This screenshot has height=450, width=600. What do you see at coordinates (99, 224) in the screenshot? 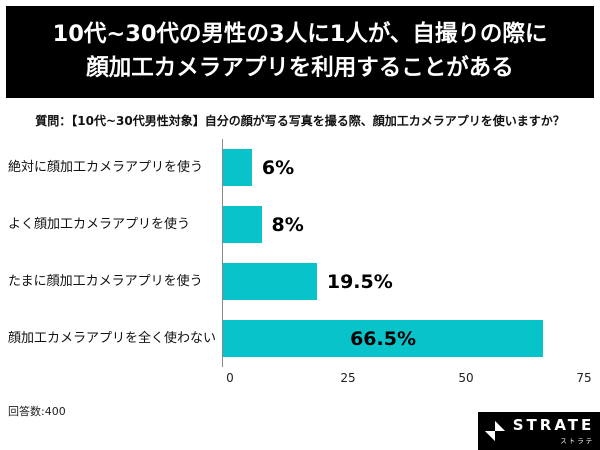
I see `category-label: よく顔加工カメラアプリを使う` at bounding box center [99, 224].